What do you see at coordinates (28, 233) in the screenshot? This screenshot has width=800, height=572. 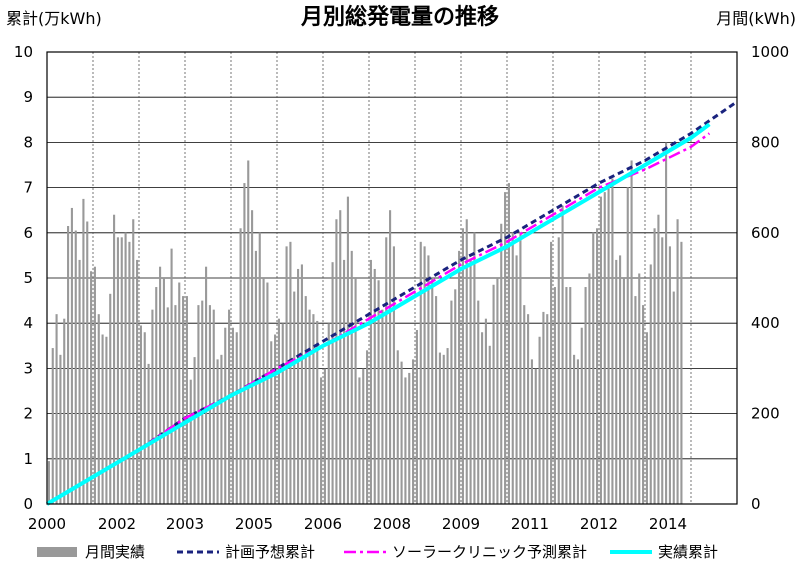 I see `y-left-tick-label: 6` at bounding box center [28, 233].